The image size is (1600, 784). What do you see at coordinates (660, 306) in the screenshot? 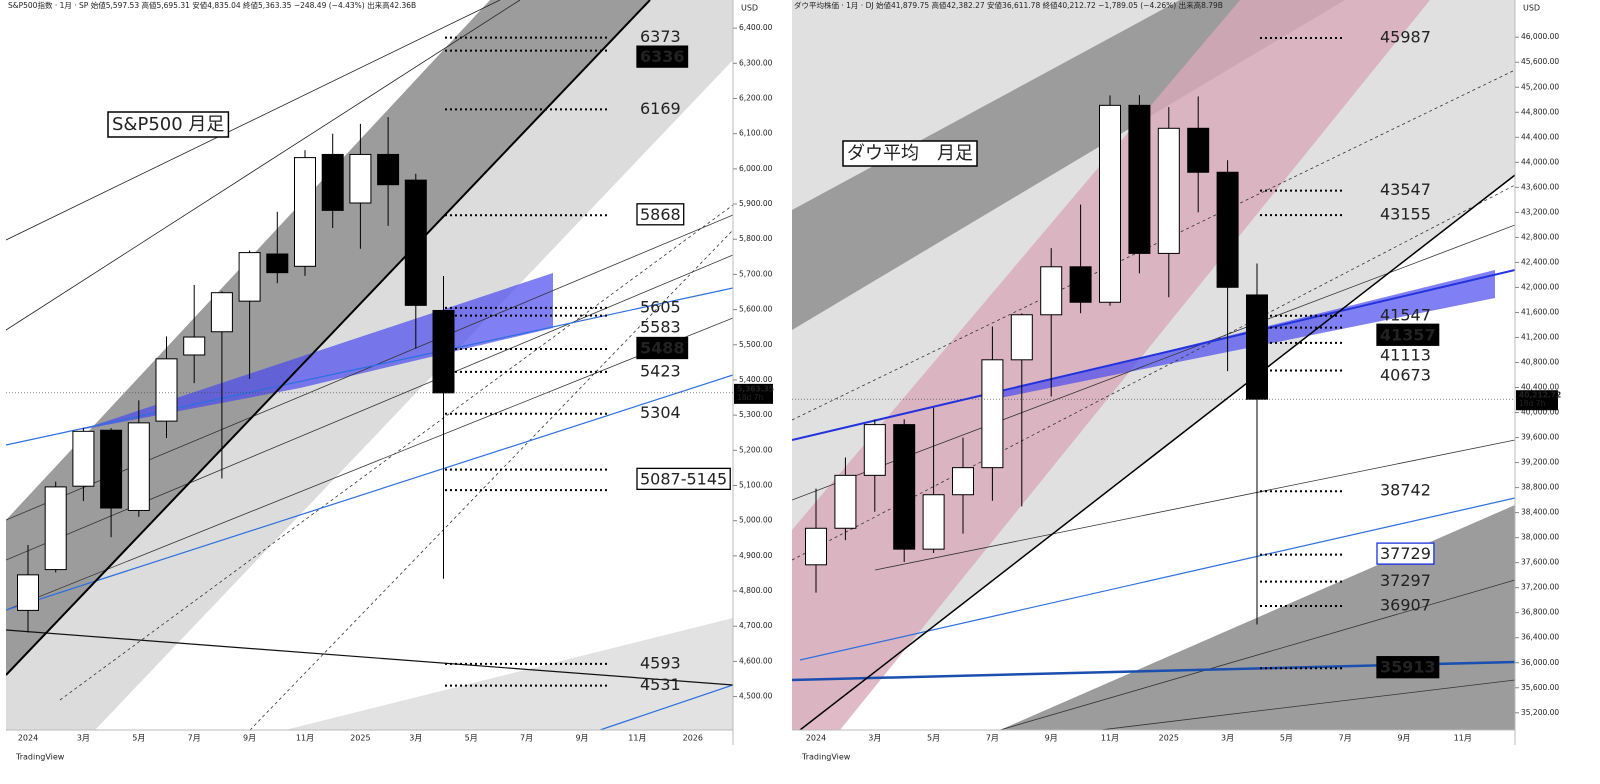
I see `level-label: 5605` at bounding box center [660, 306].